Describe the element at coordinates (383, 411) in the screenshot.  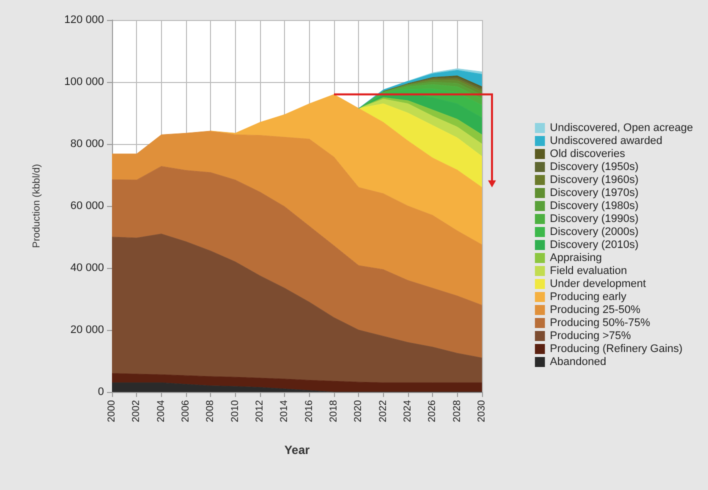
I see `x-tick-label: 2022` at that location.